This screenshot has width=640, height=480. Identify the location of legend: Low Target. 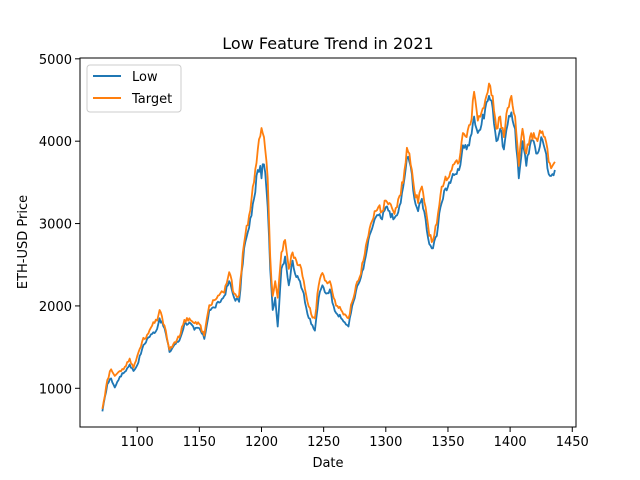
(134, 88).